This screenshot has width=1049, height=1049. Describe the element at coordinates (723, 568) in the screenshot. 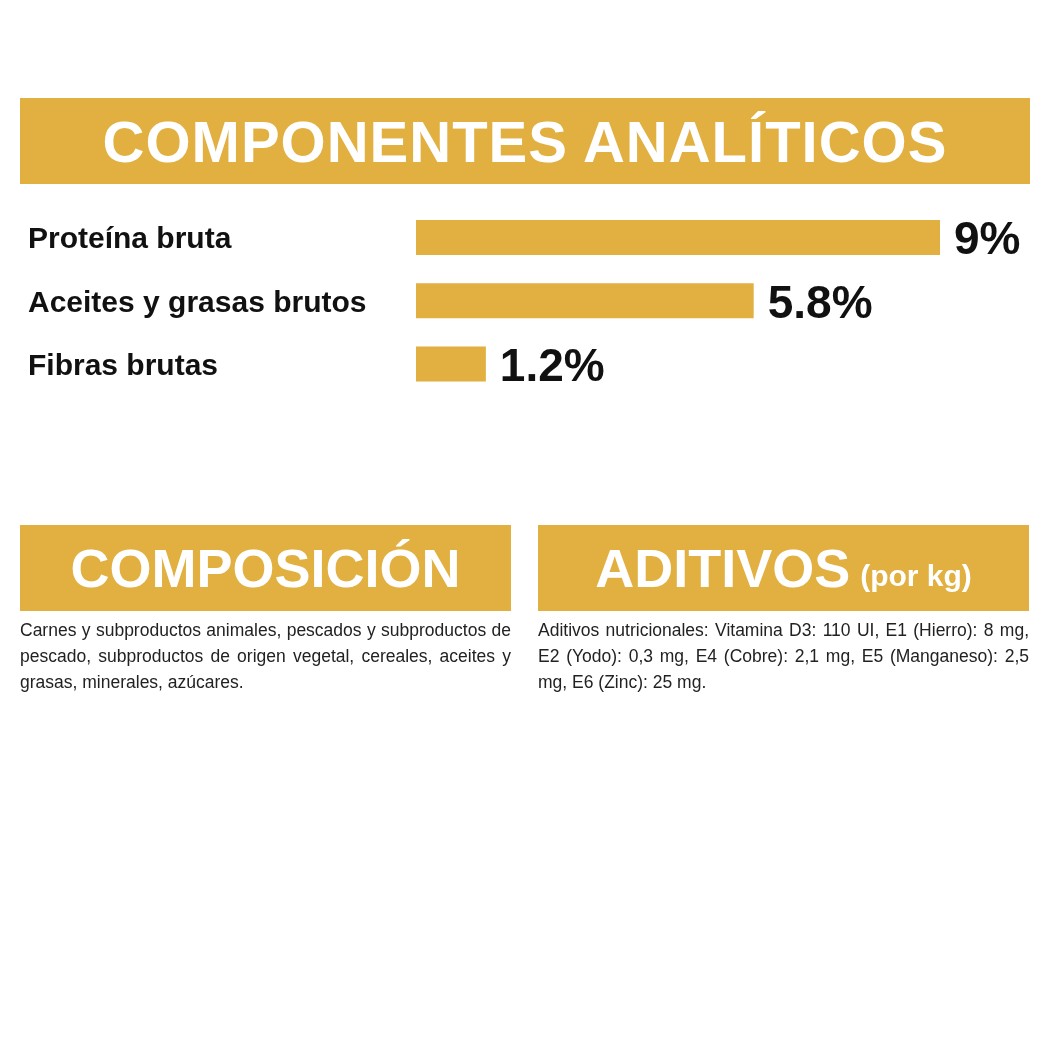

I see `text: ADITIVOS` at that location.